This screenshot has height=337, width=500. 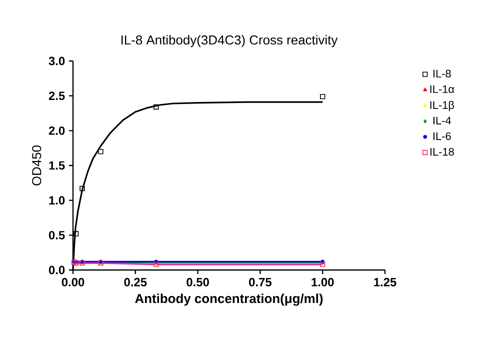 I want to click on y-axis-title: OD450, so click(x=37, y=165).